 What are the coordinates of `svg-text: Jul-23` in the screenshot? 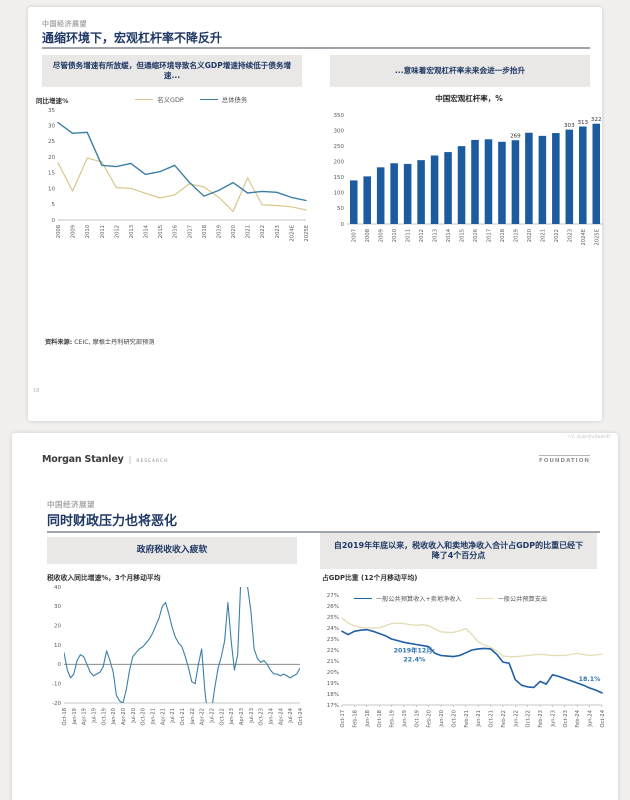 It's located at (252, 716).